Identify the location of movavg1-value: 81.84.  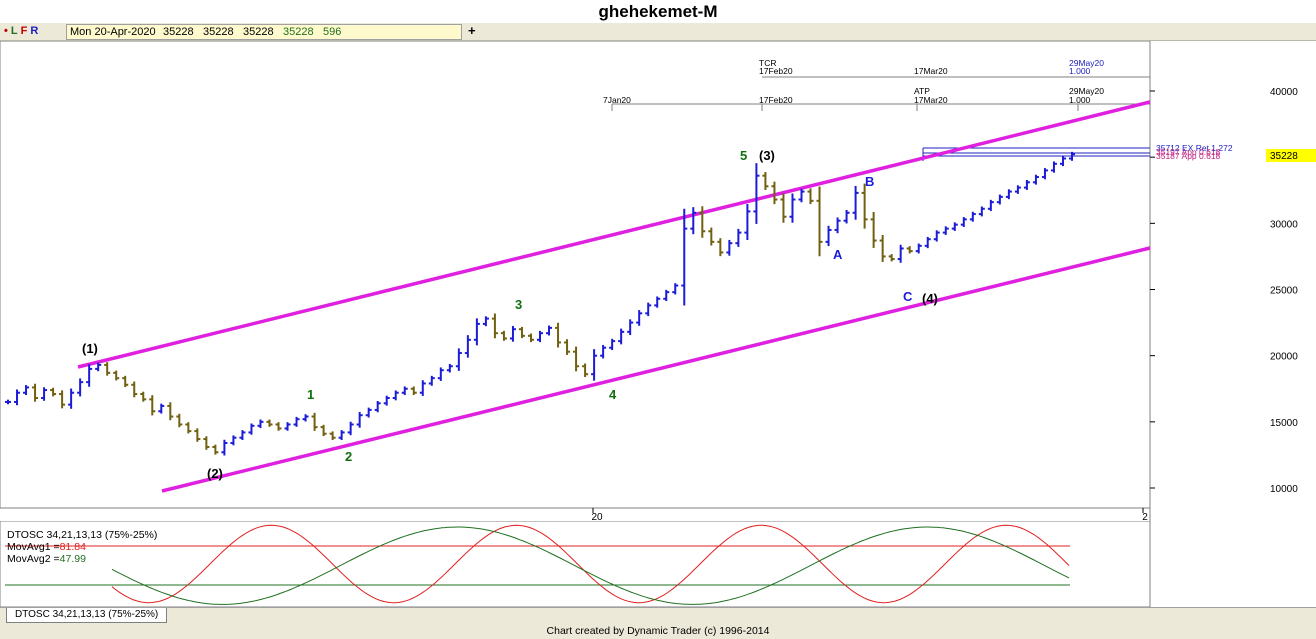
(72, 547).